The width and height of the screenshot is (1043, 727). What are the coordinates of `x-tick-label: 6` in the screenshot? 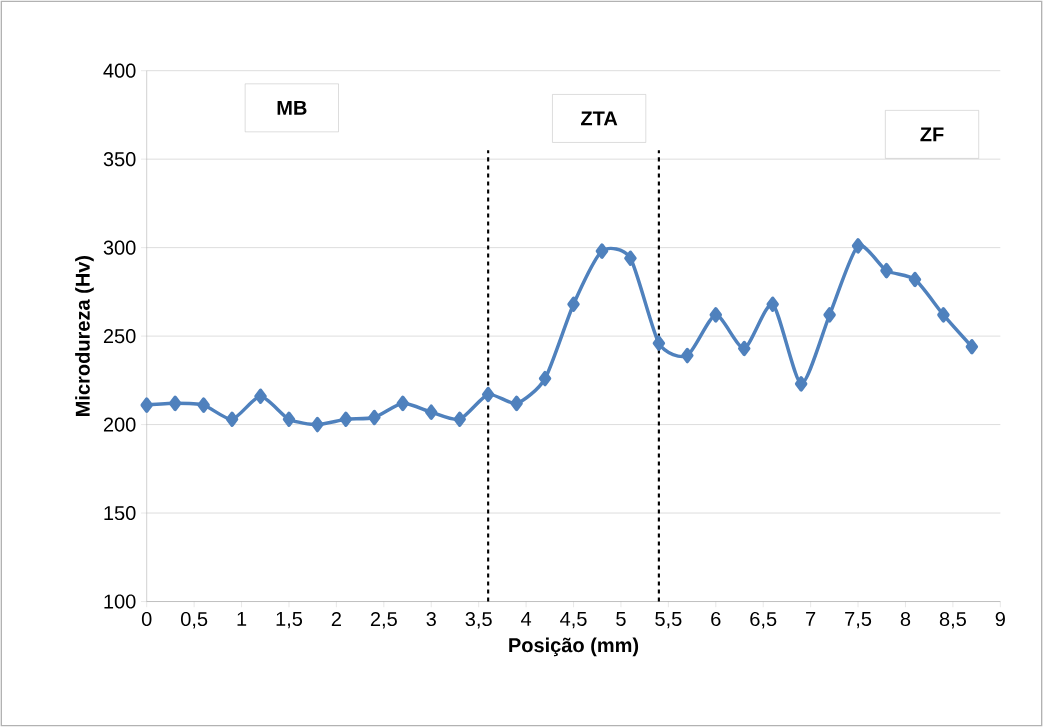 It's located at (716, 619).